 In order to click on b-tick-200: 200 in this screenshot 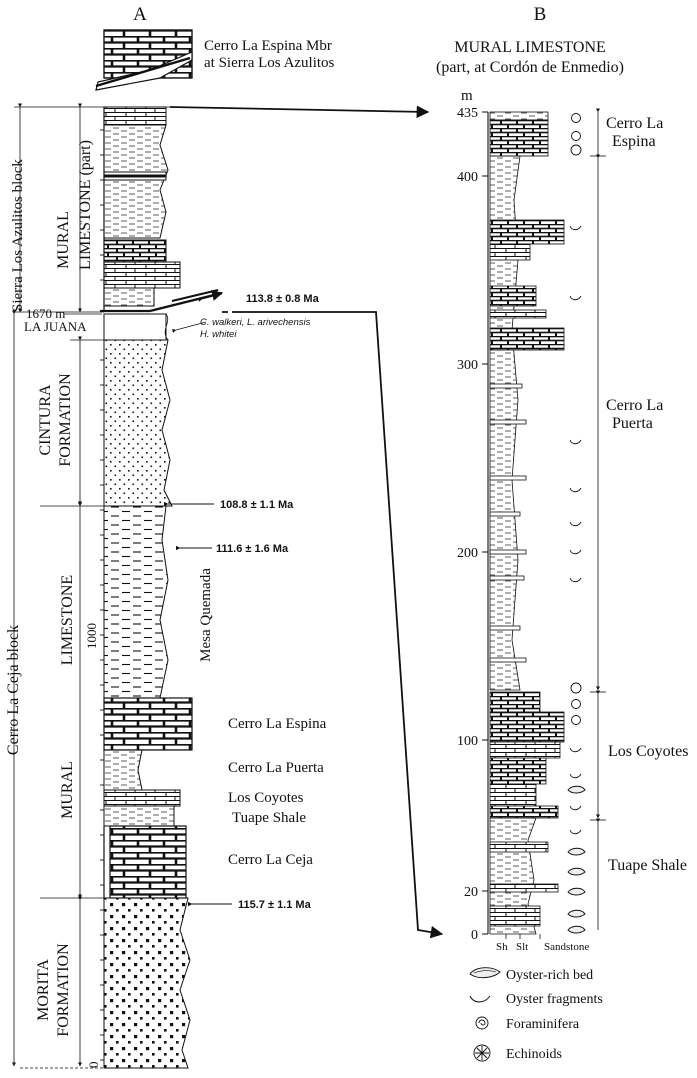, I will do `click(467, 553)`.